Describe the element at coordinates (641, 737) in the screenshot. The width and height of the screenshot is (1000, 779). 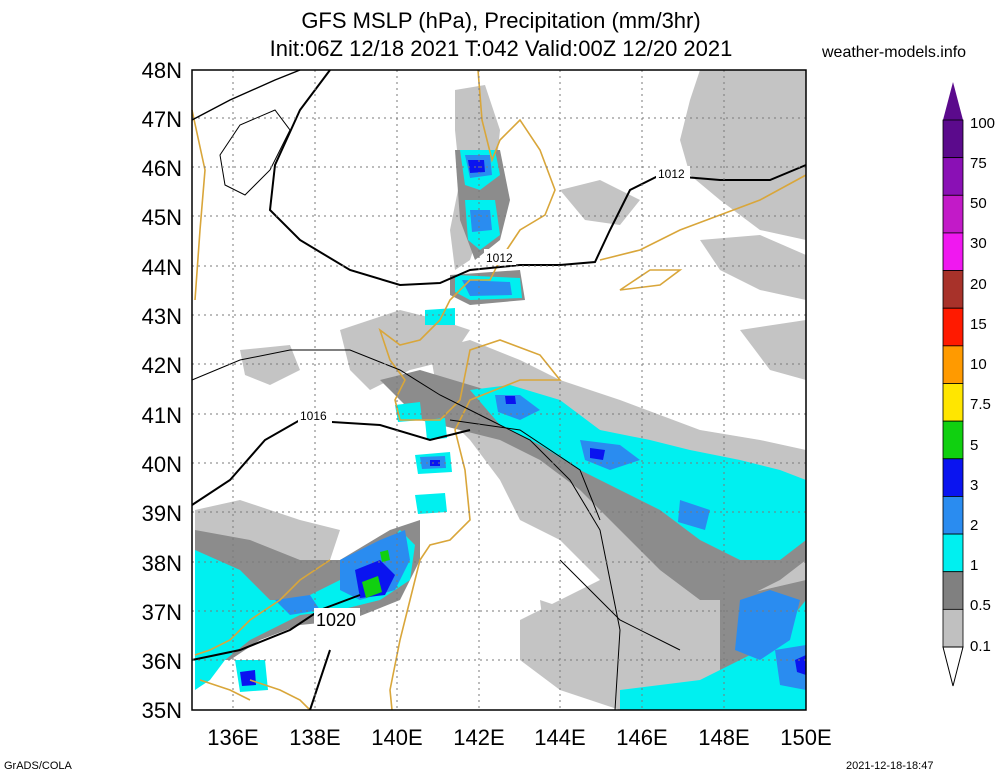
I see `lon-label: 146E` at that location.